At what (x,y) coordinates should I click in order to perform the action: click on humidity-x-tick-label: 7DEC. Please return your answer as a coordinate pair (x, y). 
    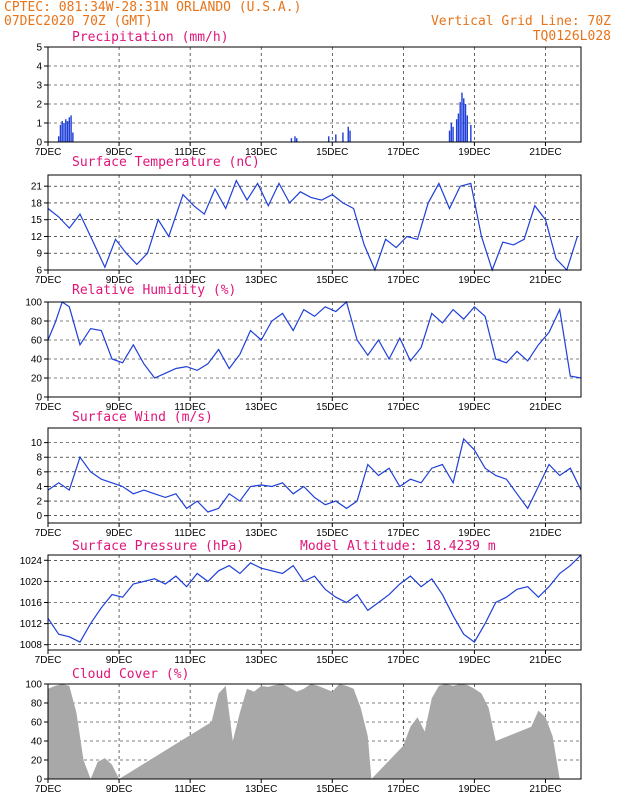
    Looking at the image, I should click on (48, 407).